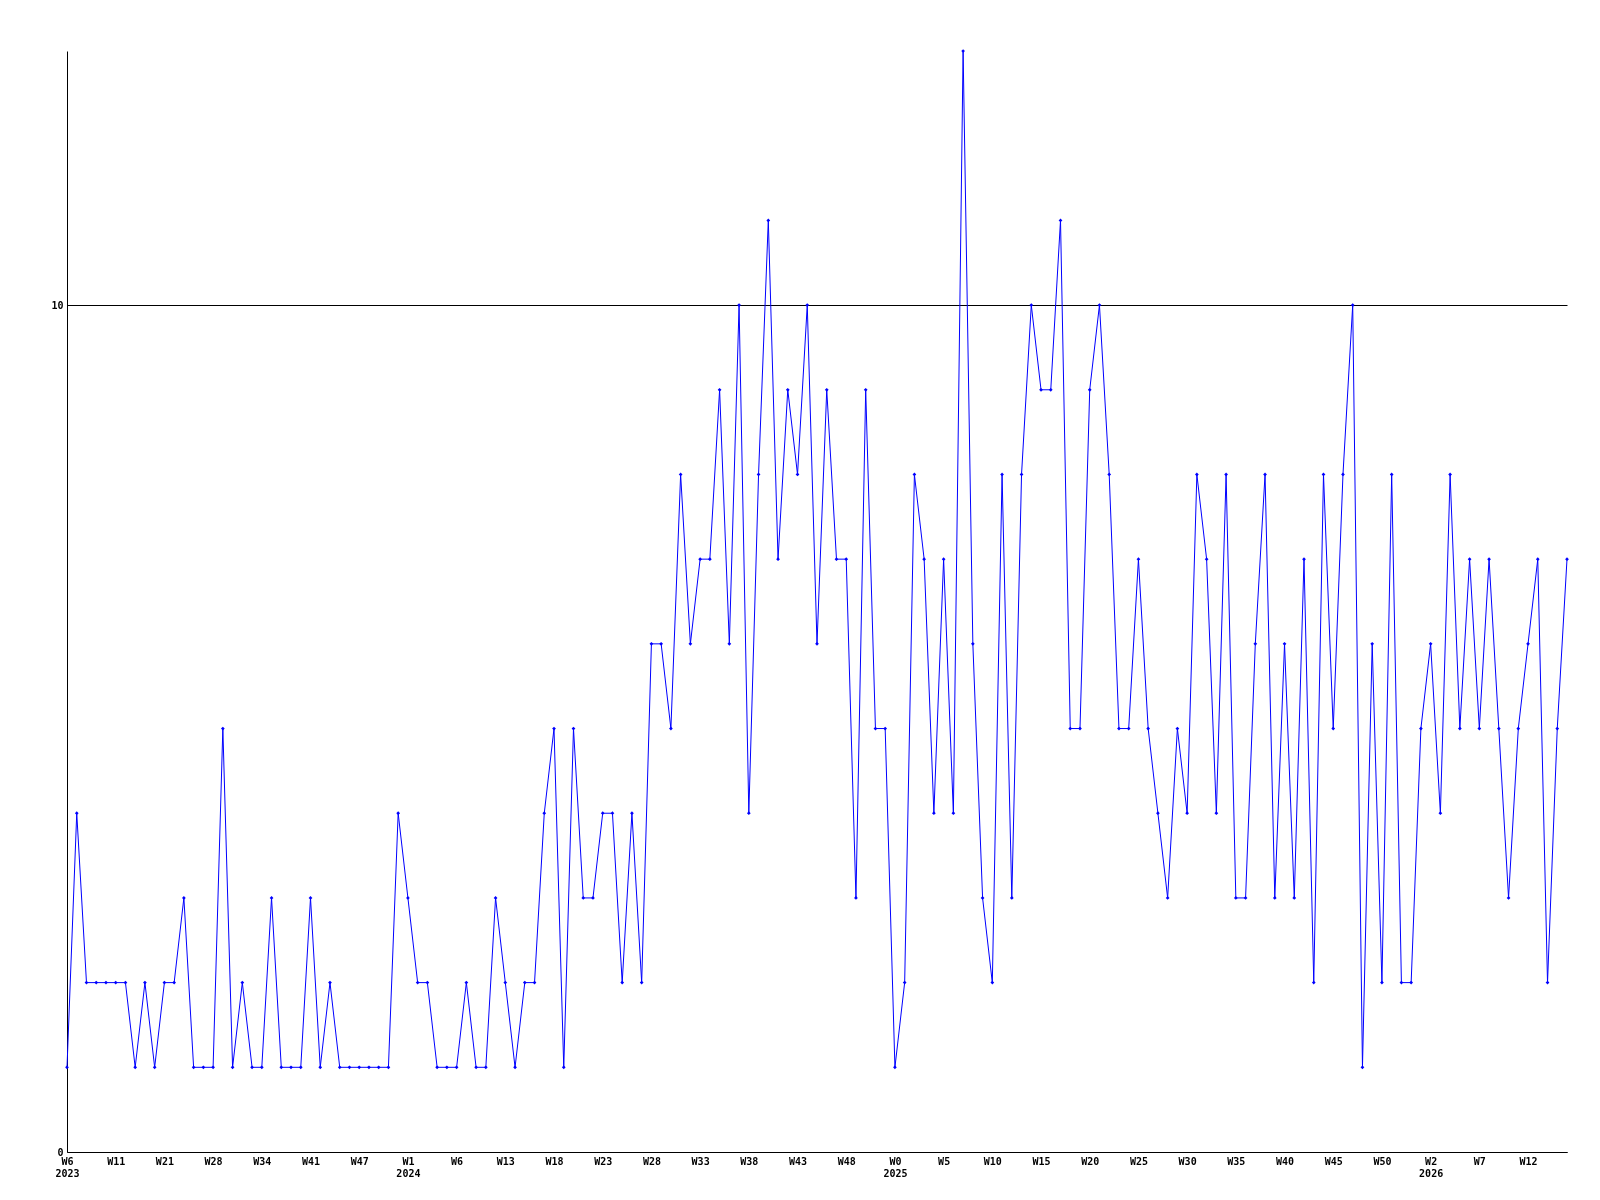 The image size is (1600, 1200). What do you see at coordinates (1187, 1161) in the screenshot?
I see `x-tick-label: W30` at bounding box center [1187, 1161].